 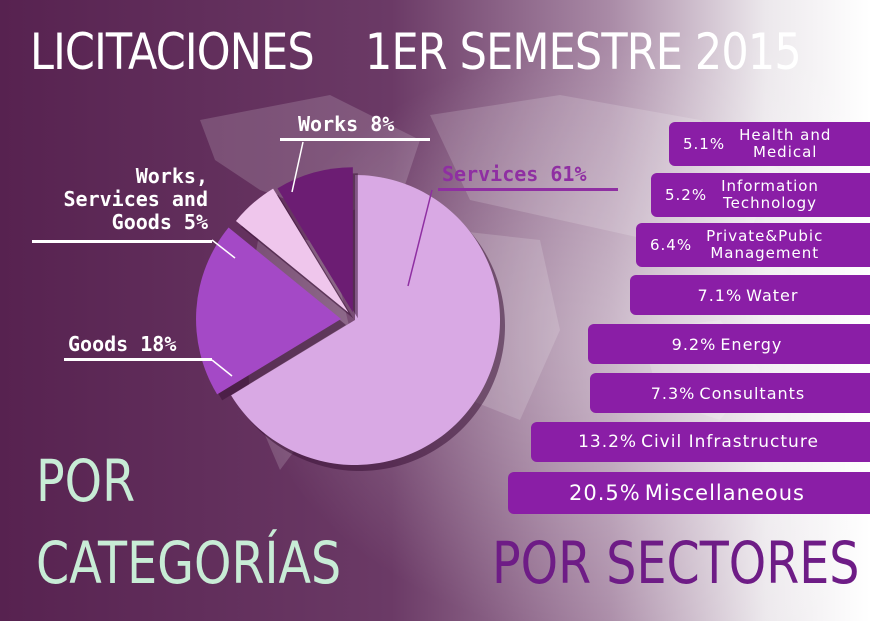 I want to click on section-title-sectores: POR SECTORES, so click(x=676, y=563).